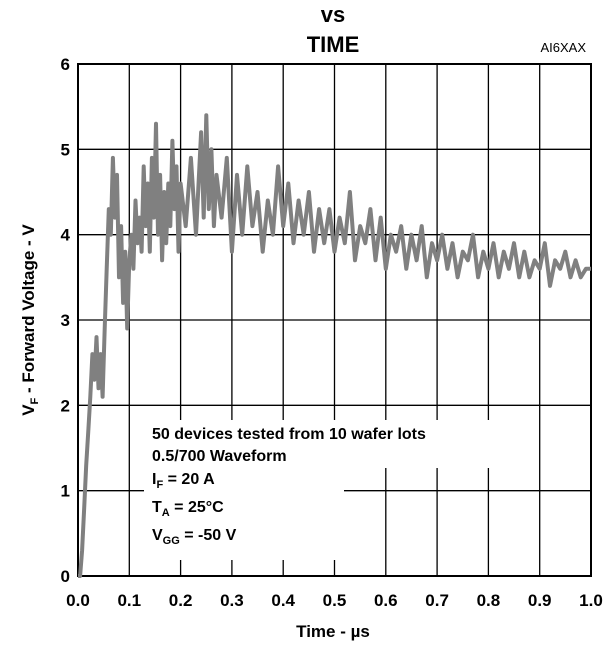 This screenshot has width=616, height=649. I want to click on y-axis-label-rest: - Forward Voltage - V, so click(28, 311).